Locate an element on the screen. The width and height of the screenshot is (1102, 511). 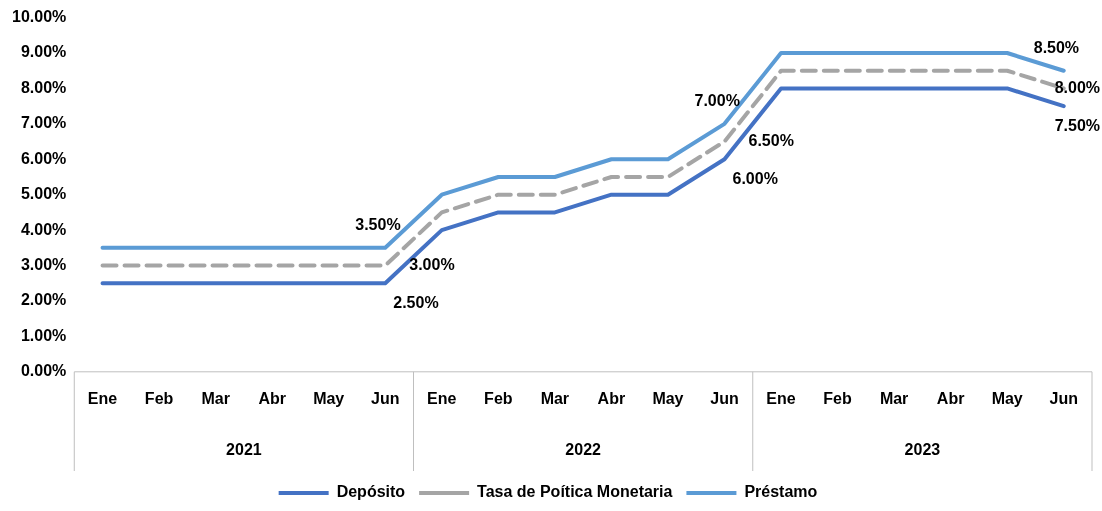
y-tick-label: 0.00% is located at coordinates (43, 371).